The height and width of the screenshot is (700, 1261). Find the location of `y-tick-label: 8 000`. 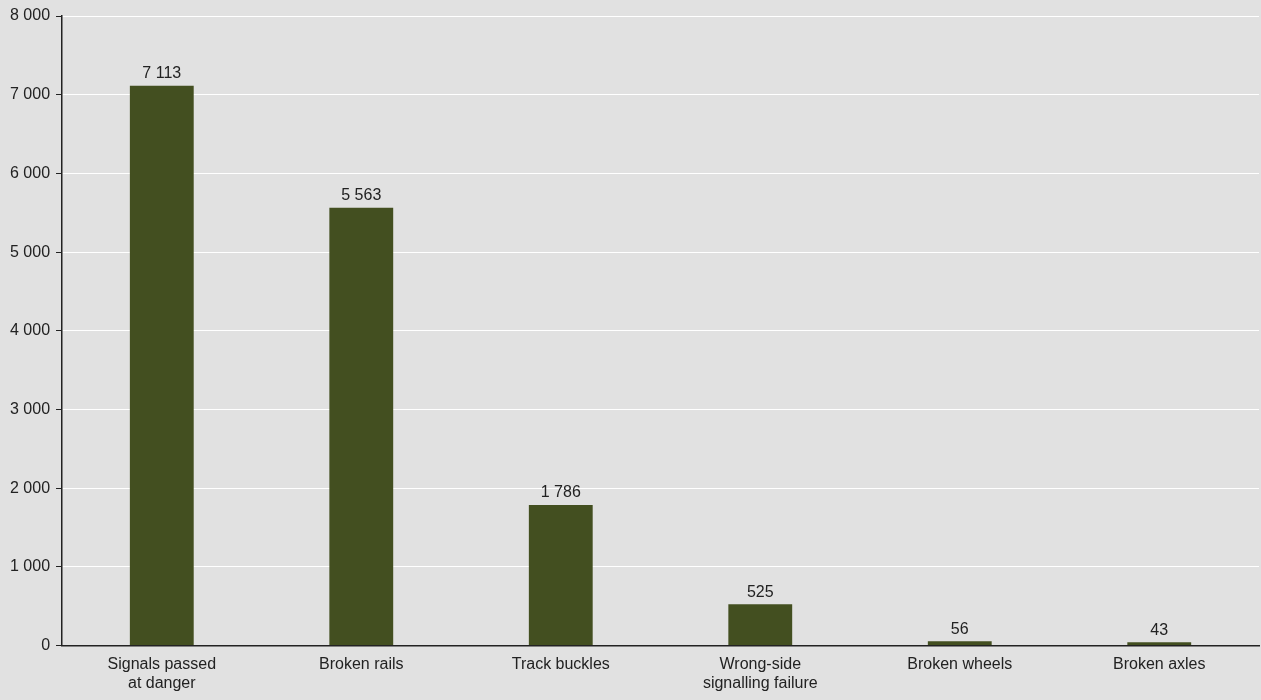

y-tick-label: 8 000 is located at coordinates (30, 15).